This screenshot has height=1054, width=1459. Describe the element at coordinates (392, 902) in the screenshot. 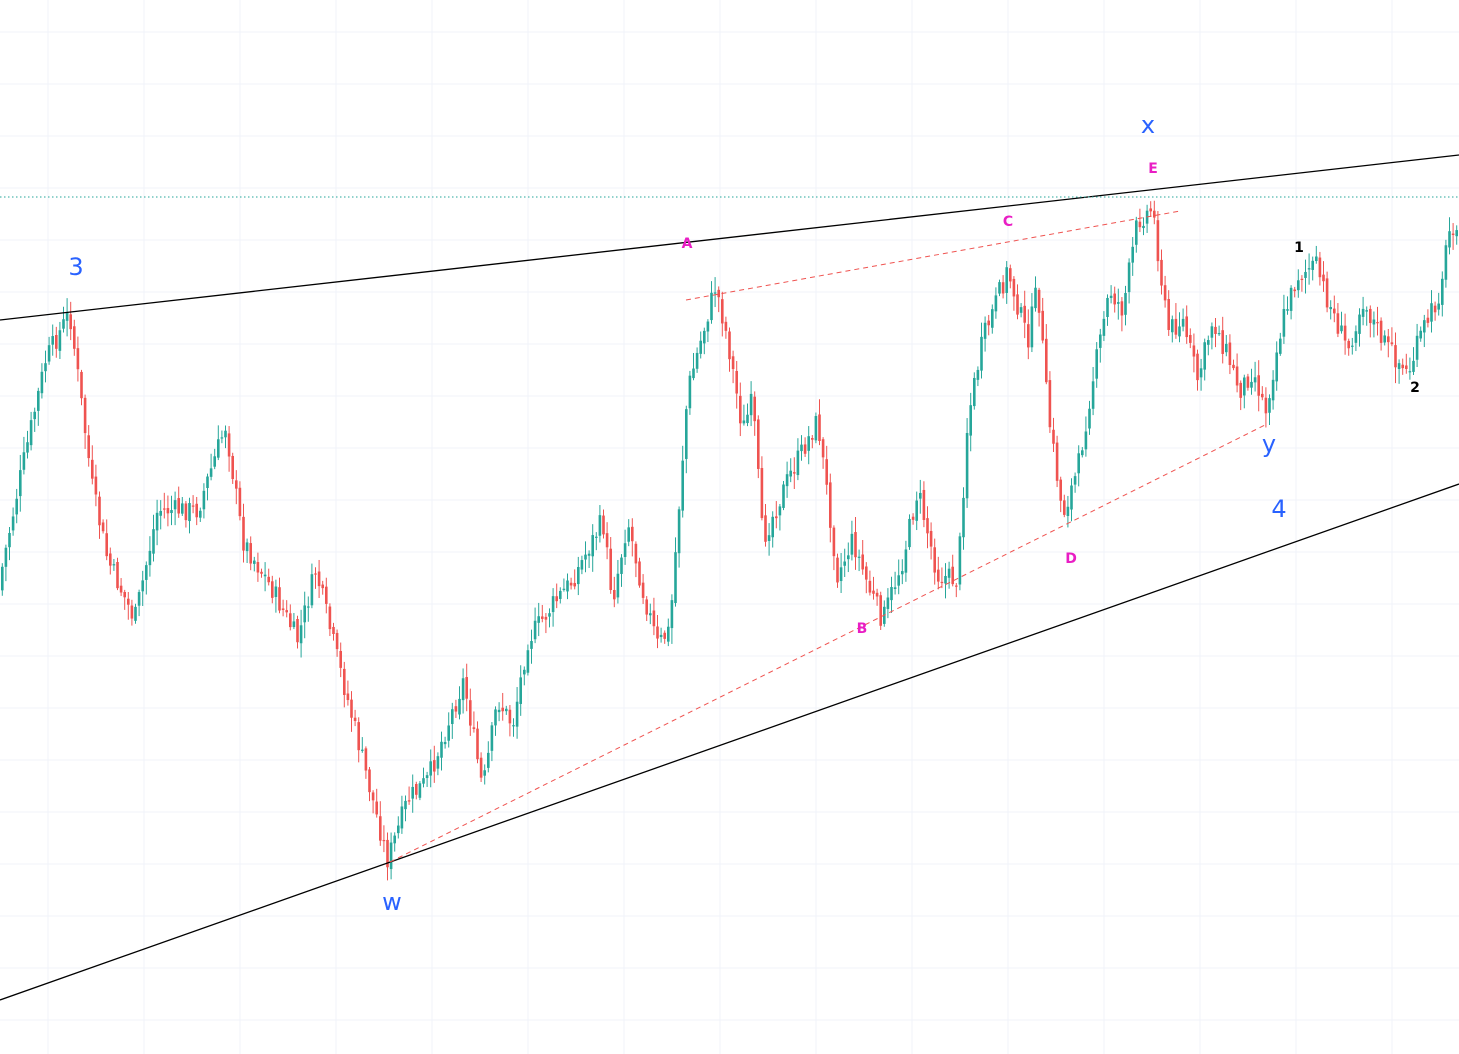

I see `wave-label-w: w` at that location.